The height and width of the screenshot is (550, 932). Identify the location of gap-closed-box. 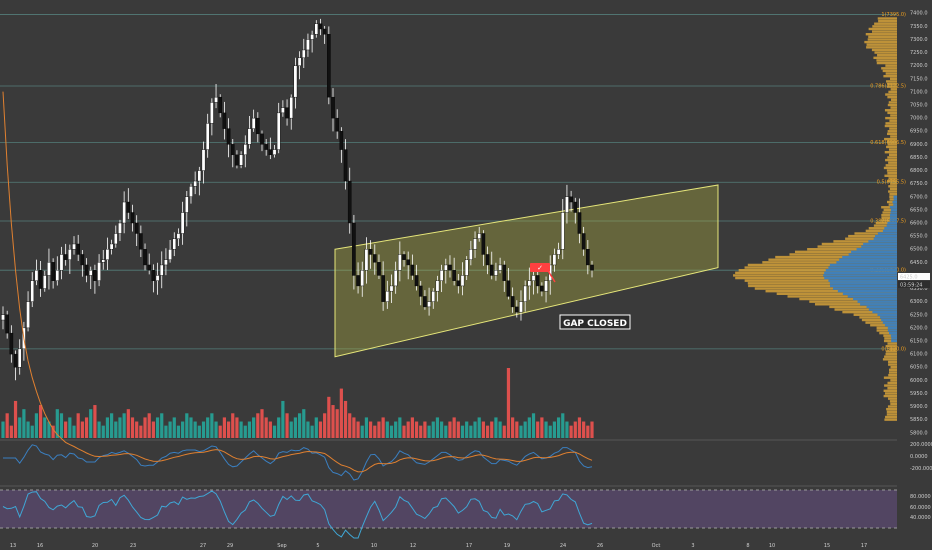
(595, 322).